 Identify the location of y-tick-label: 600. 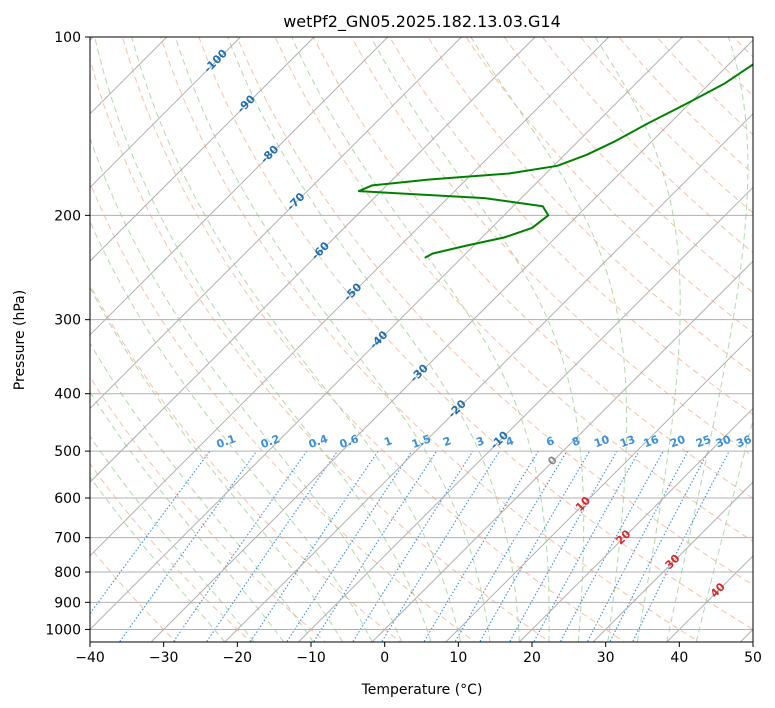
(67, 499).